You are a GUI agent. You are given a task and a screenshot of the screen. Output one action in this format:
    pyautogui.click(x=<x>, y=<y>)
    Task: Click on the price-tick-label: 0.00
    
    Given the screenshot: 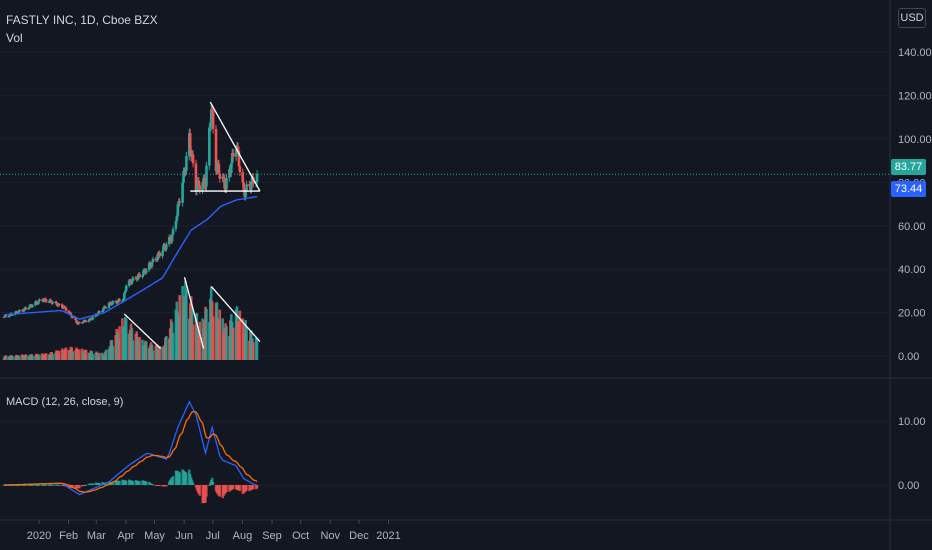 What is the action you would take?
    pyautogui.click(x=908, y=357)
    